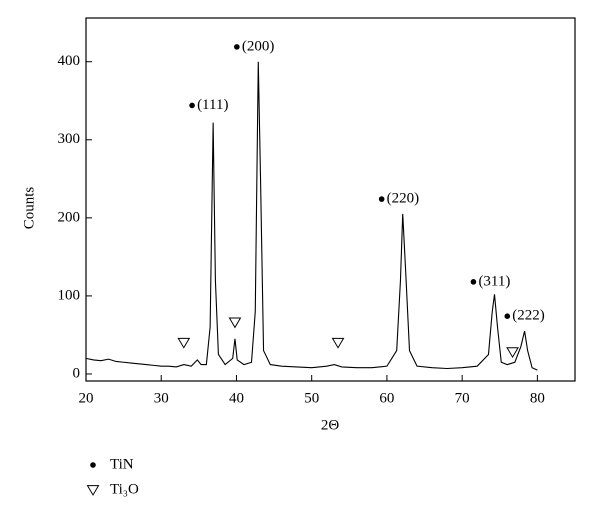 The image size is (600, 527). What do you see at coordinates (93, 465) in the screenshot?
I see `legend-dot` at bounding box center [93, 465].